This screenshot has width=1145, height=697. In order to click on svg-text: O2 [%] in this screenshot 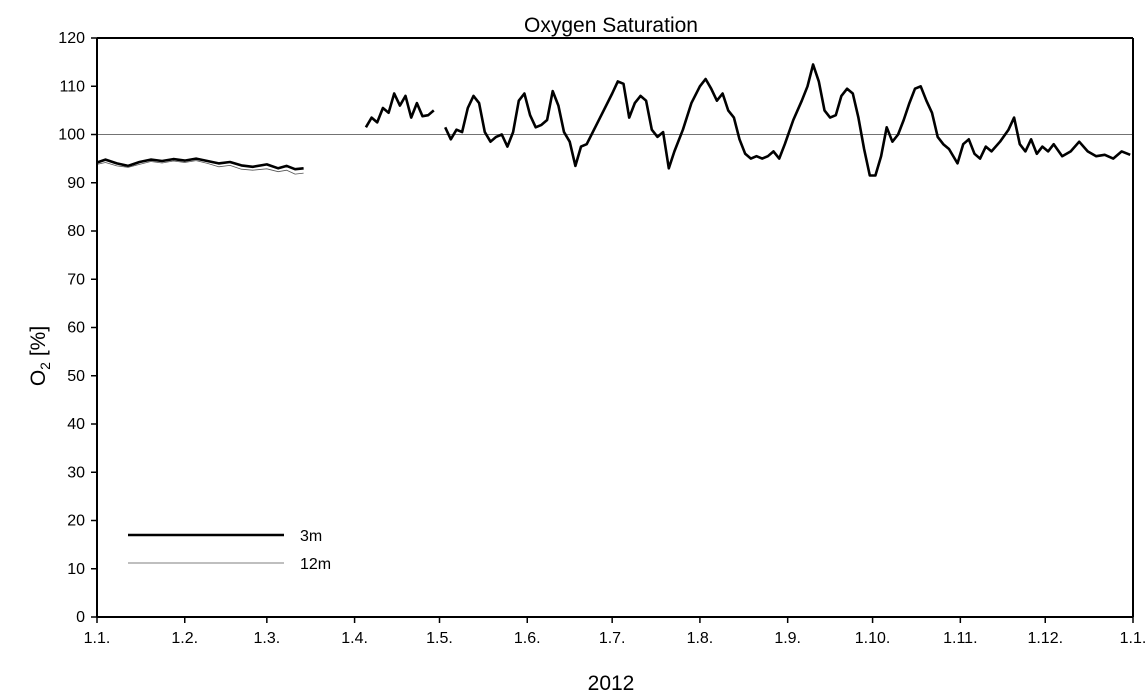, I will do `click(40, 356)`.